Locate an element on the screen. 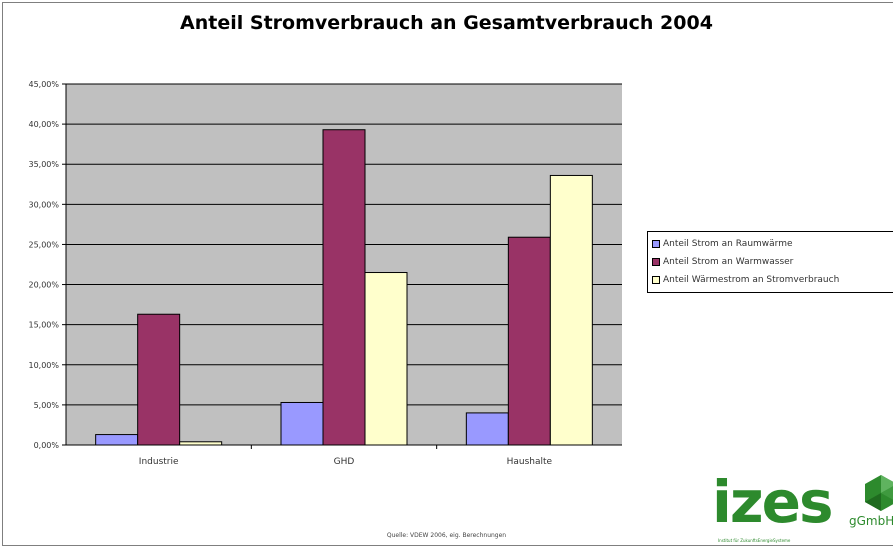 The width and height of the screenshot is (893, 546). y-tick-label: 25,00% is located at coordinates (43, 244).